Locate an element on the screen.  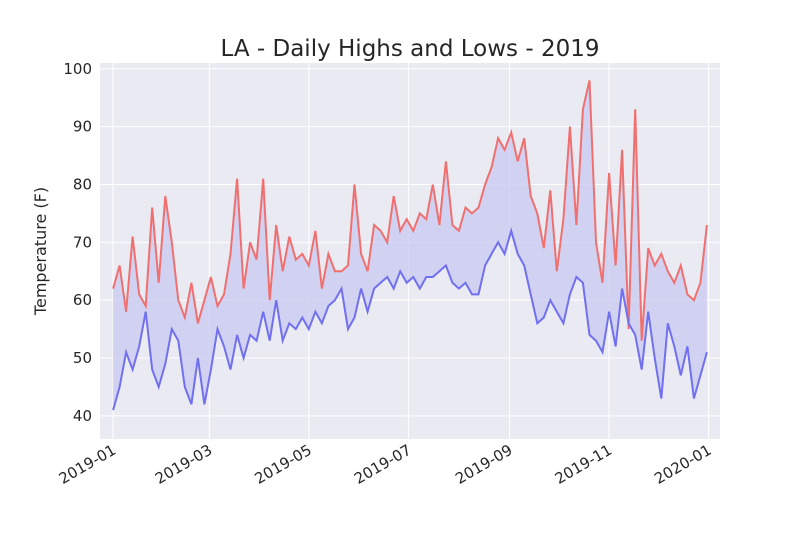
y-axis-ticks: 40 50 60 70 80 90 100 is located at coordinates (77, 242).